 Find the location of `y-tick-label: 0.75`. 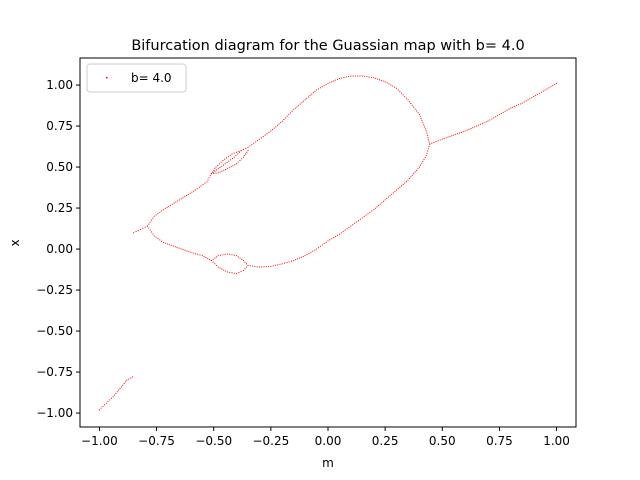

y-tick-label: 0.75 is located at coordinates (59, 126).